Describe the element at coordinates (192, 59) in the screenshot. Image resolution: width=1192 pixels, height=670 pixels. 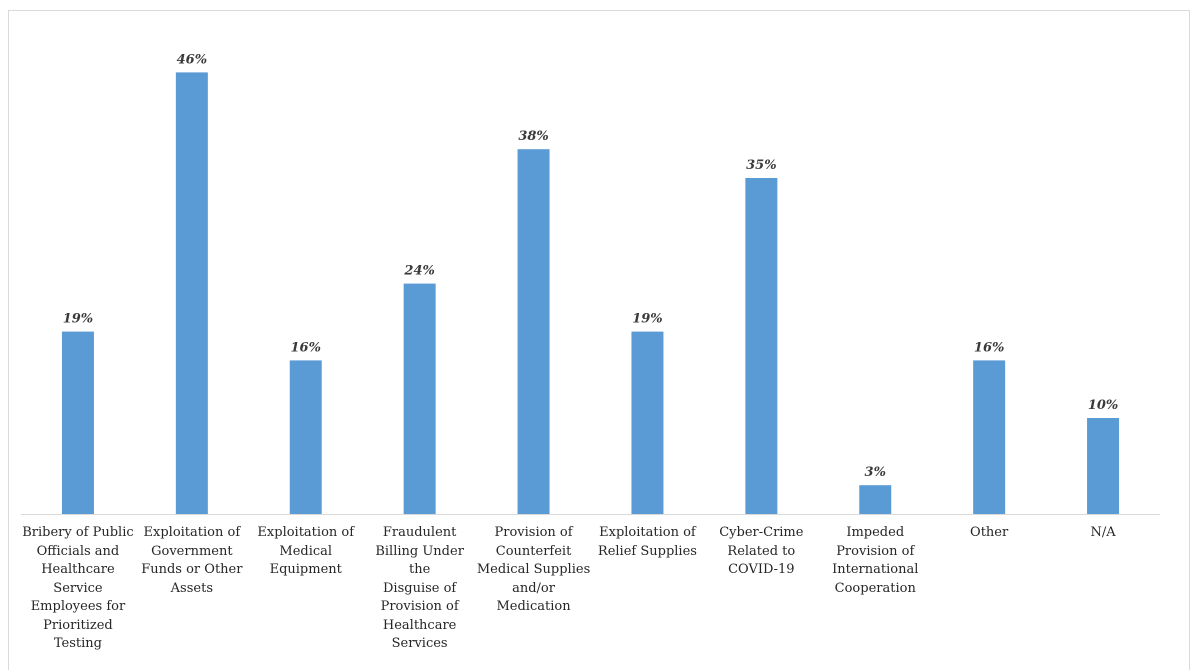
I see `data-label-1: 46%` at that location.